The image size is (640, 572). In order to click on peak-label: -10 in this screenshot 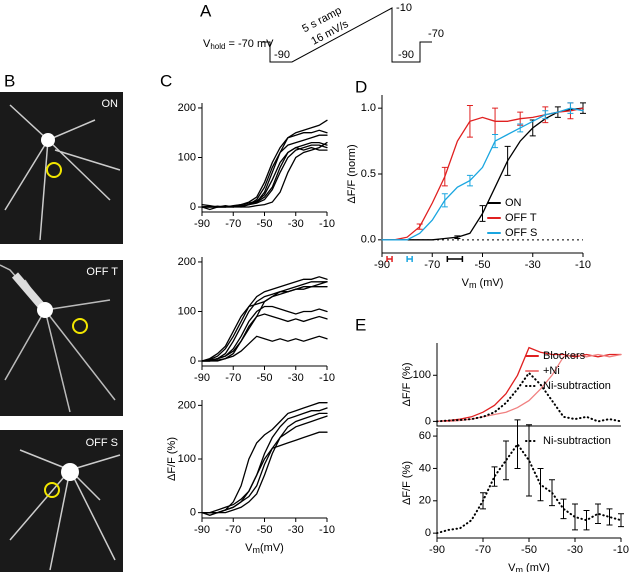, I will do `click(404, 8)`.